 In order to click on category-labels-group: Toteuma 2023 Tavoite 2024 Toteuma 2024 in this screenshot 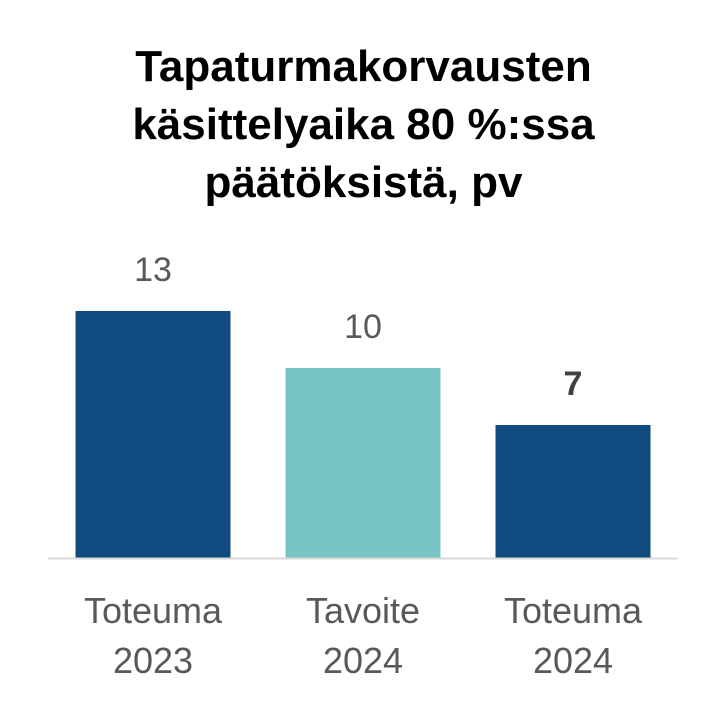, I will do `click(363, 635)`.